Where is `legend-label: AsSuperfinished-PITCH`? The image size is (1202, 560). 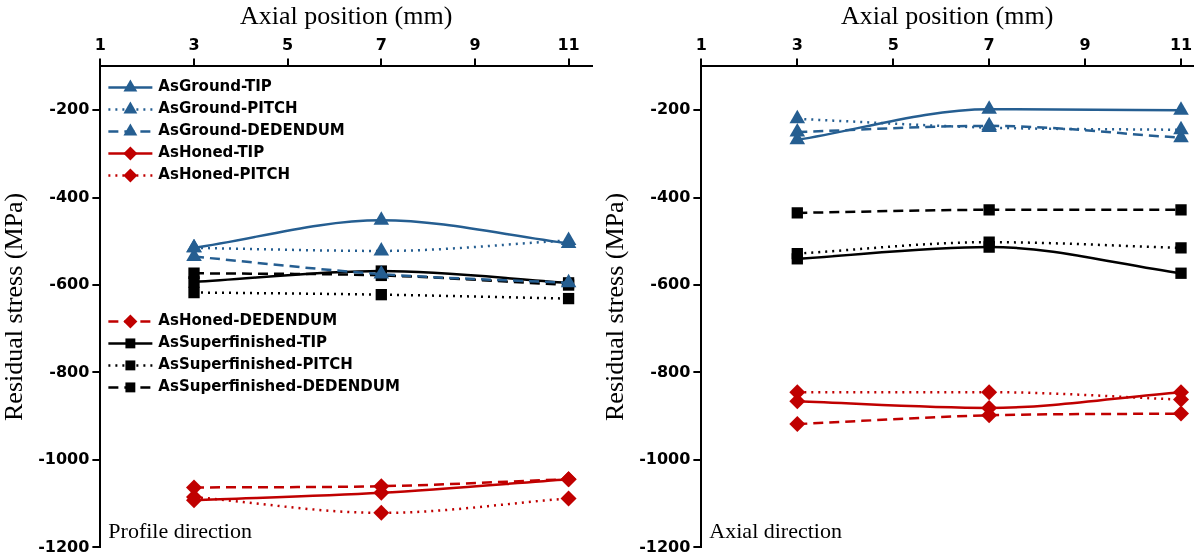
legend-label: AsSuperfinished-PITCH is located at coordinates (255, 364).